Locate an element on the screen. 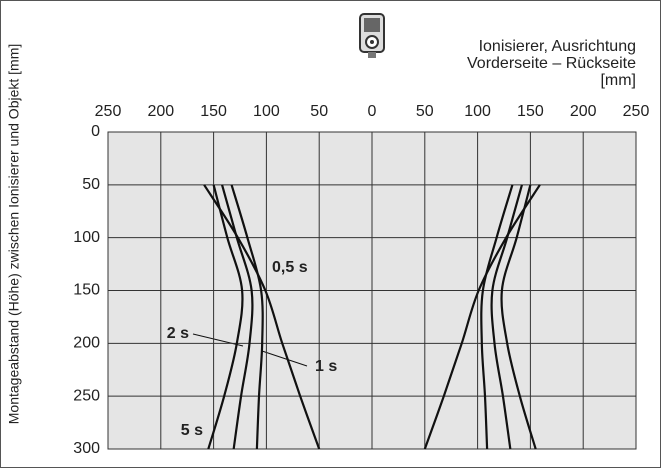 This screenshot has height=473, width=661. title-line: Ionisierer, Ausrichtung is located at coordinates (557, 46).